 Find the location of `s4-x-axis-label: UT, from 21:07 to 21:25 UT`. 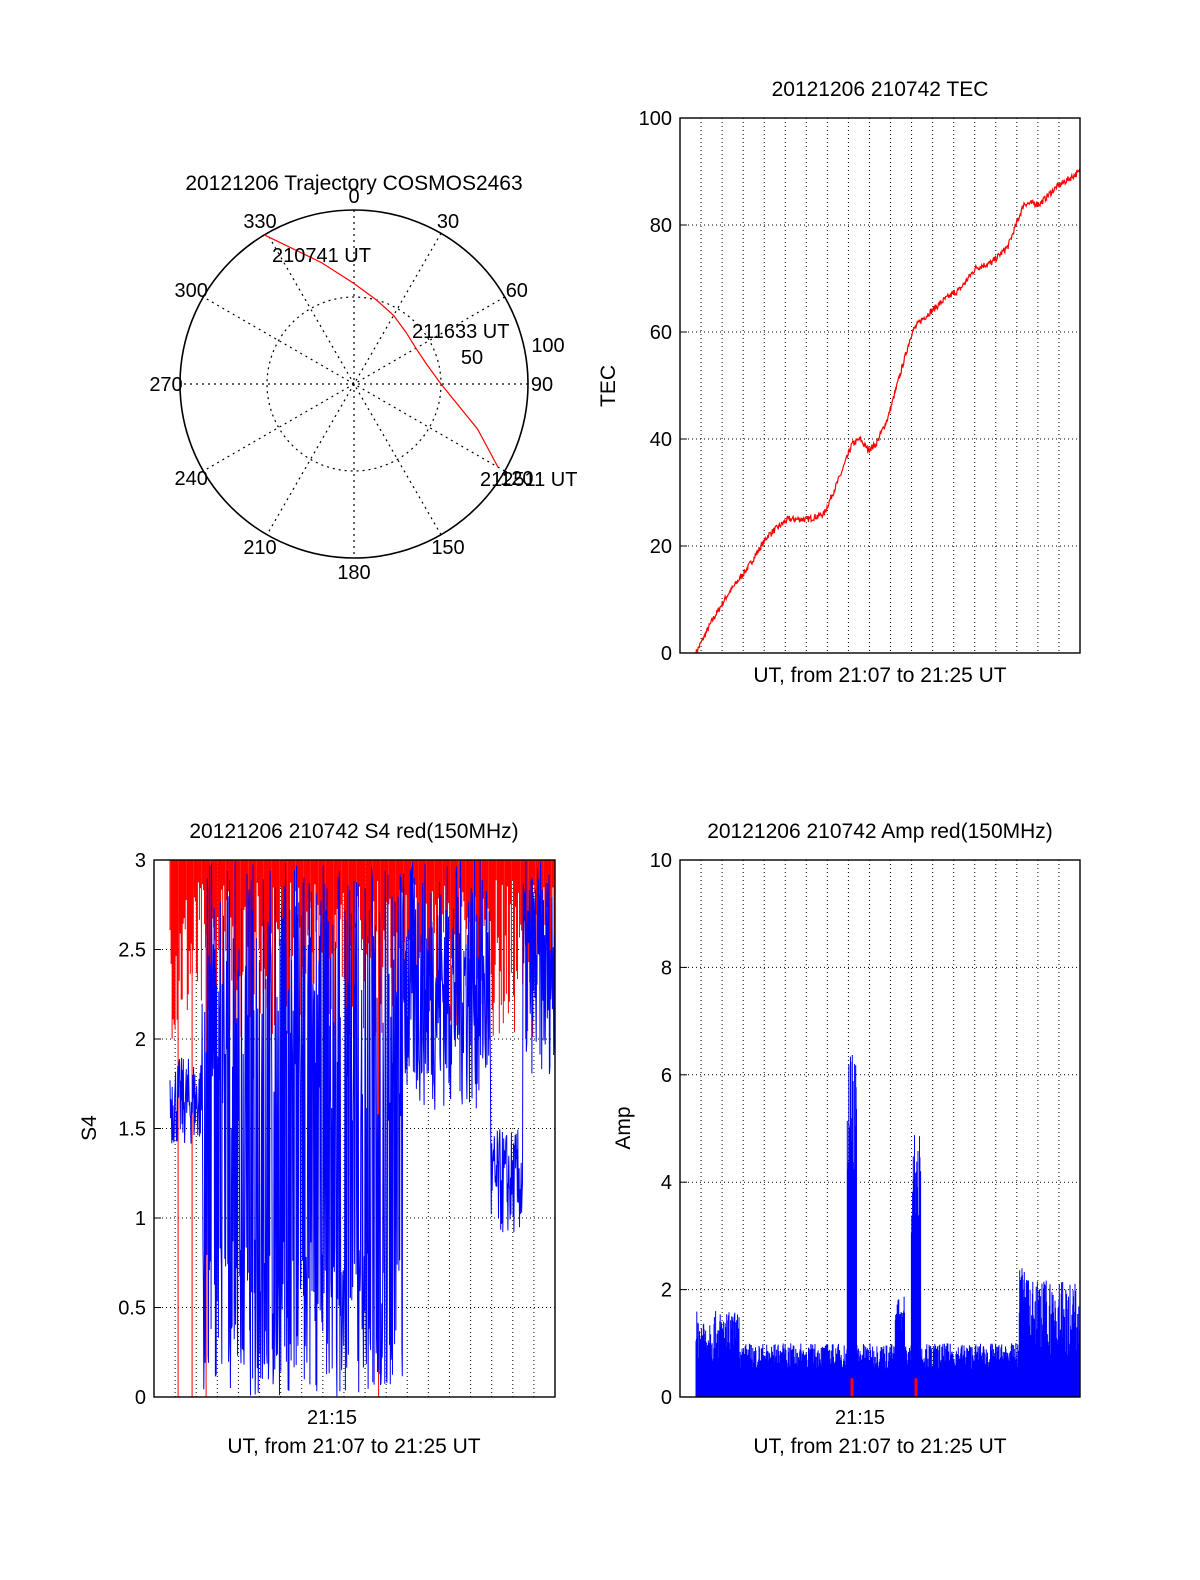

s4-x-axis-label: UT, from 21:07 to 21:25 UT is located at coordinates (353, 1446).